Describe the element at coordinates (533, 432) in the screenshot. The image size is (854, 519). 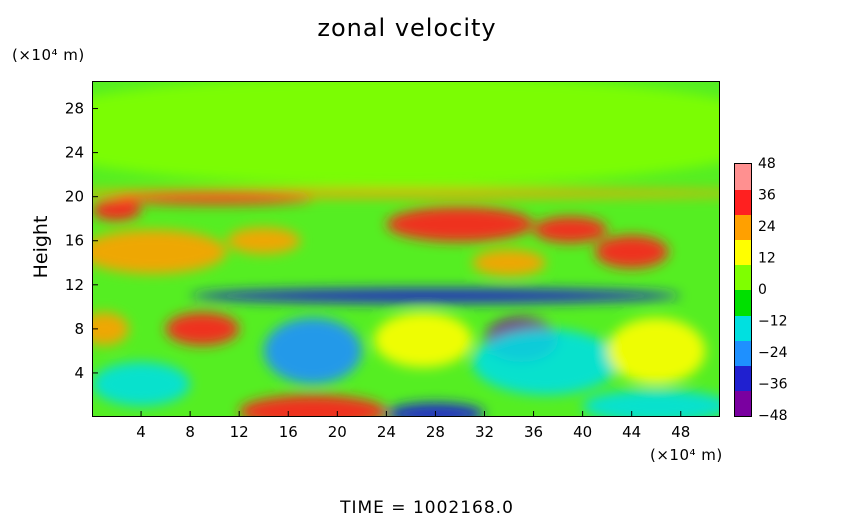
I see `x-tick-label-8: 36` at that location.